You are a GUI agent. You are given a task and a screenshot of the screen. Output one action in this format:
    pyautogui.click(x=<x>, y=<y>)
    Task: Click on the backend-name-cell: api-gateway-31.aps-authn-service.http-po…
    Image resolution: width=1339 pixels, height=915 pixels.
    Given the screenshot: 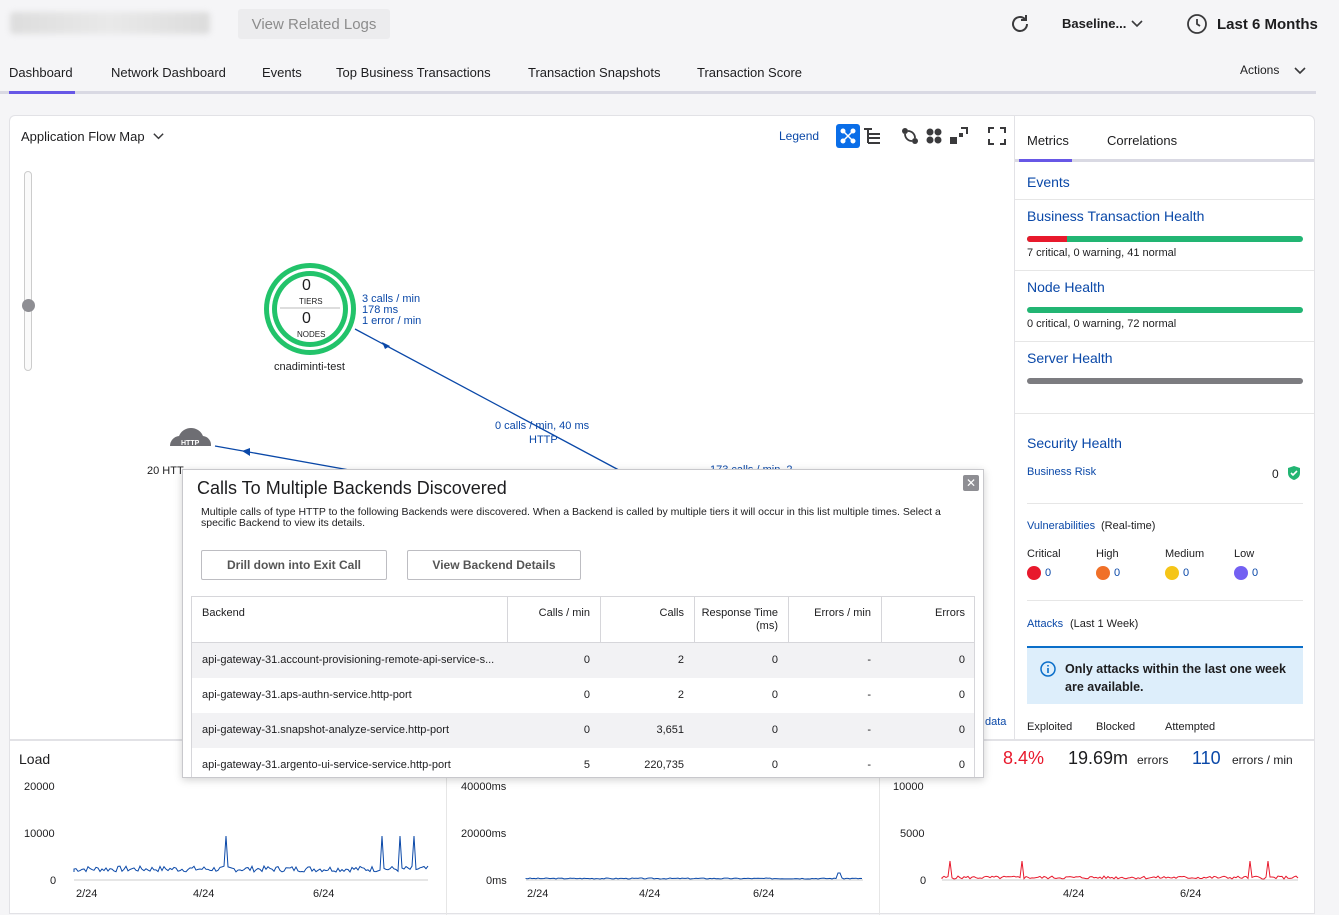 What is the action you would take?
    pyautogui.click(x=307, y=695)
    